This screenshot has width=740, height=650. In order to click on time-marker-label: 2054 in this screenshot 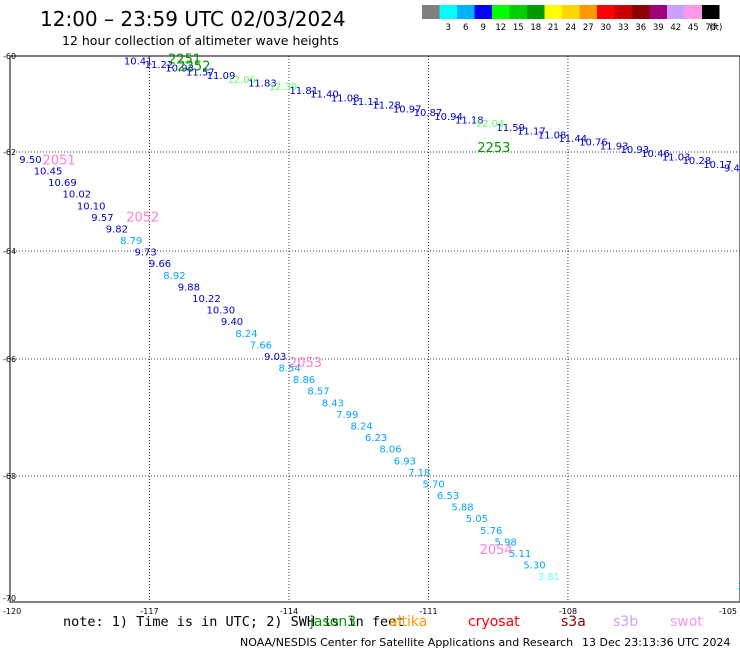, I will do `click(496, 550)`.